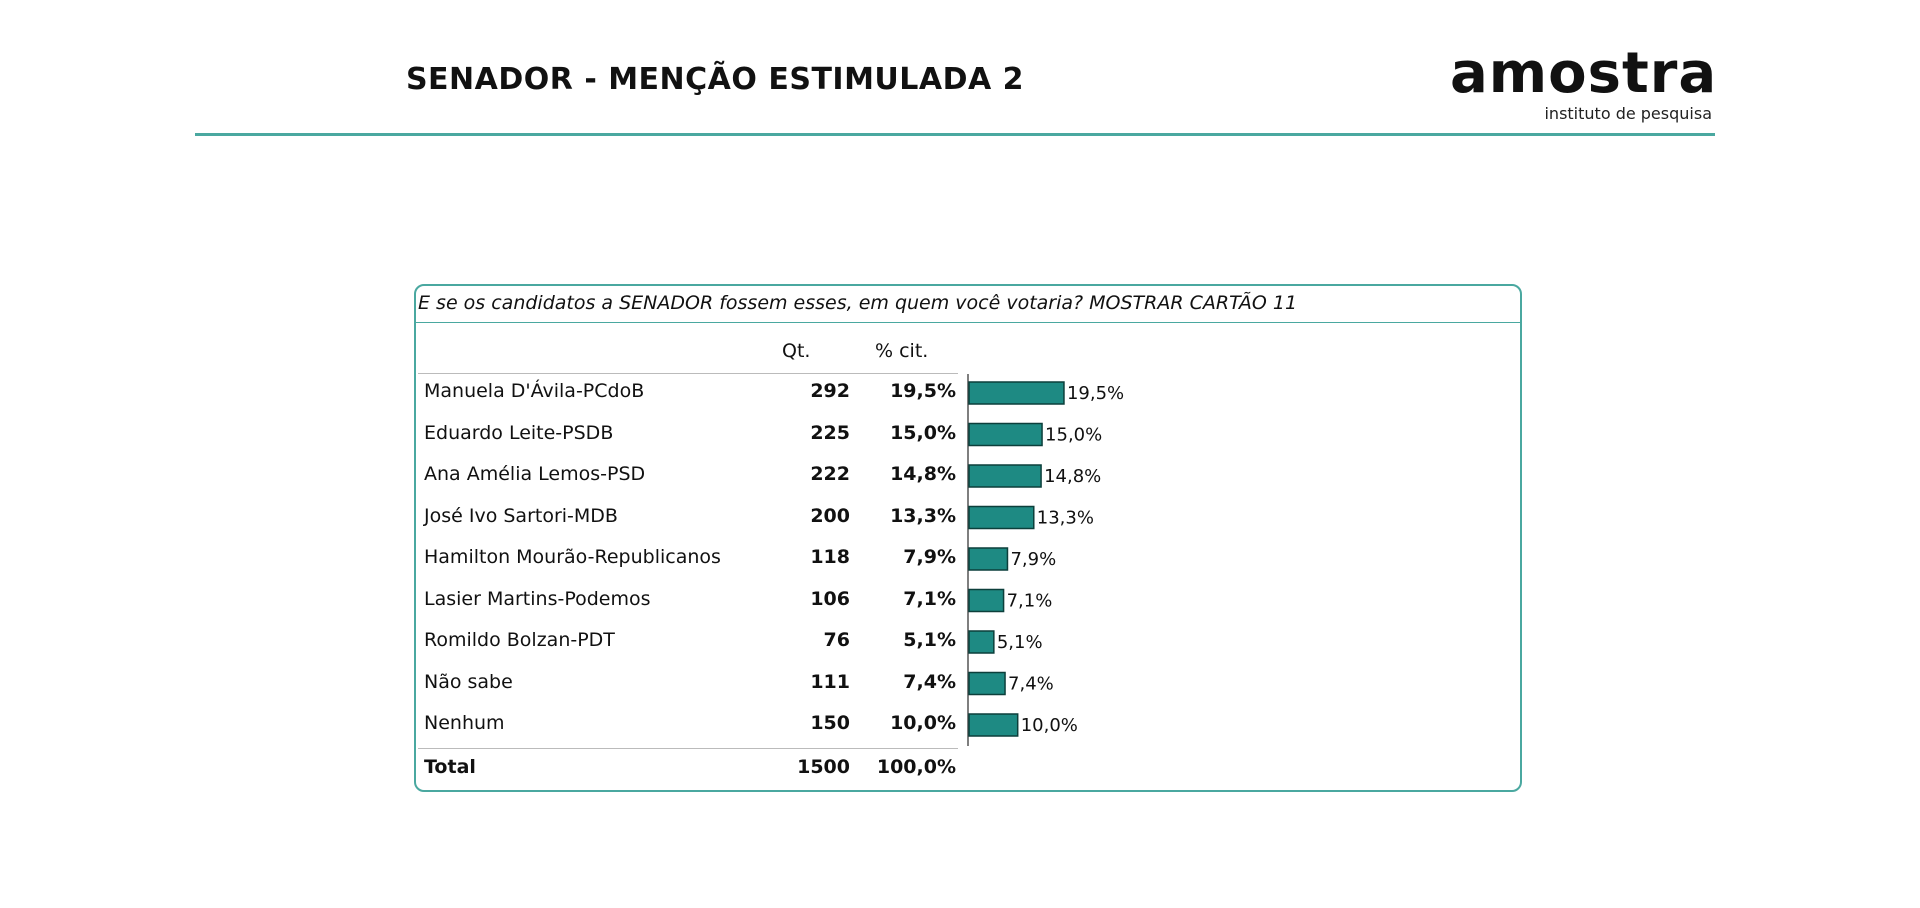 This screenshot has width=1920, height=908. What do you see at coordinates (830, 391) in the screenshot?
I see `row-qt: 292` at bounding box center [830, 391].